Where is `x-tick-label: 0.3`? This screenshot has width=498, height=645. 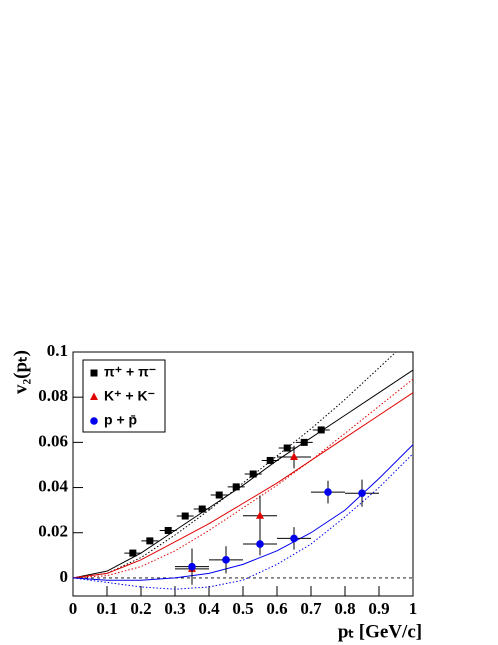
x-tick-label: 0.3 is located at coordinates (174, 608).